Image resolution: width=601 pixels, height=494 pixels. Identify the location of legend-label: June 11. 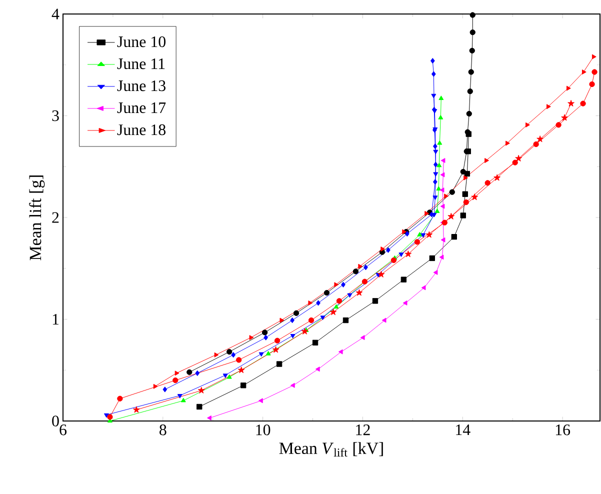
(141, 64).